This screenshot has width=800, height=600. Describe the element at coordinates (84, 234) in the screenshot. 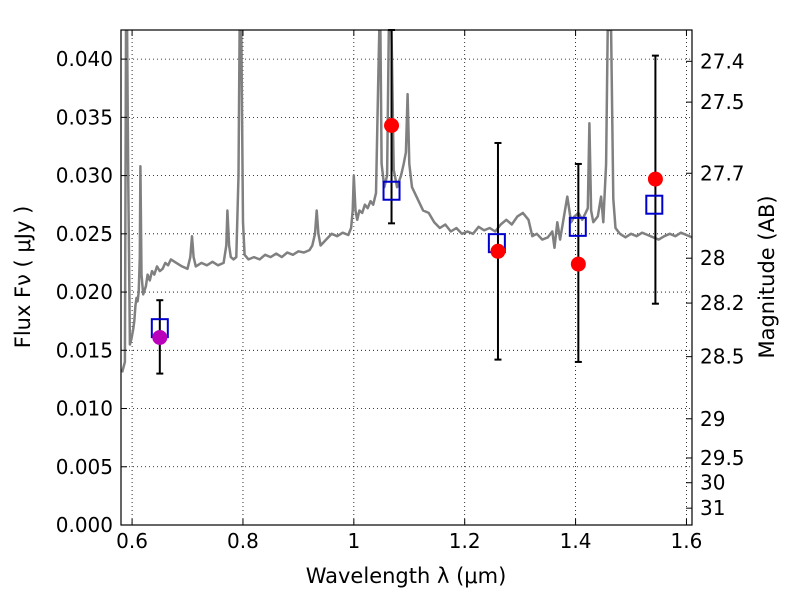

I see `y-tick-label: 0.025` at that location.